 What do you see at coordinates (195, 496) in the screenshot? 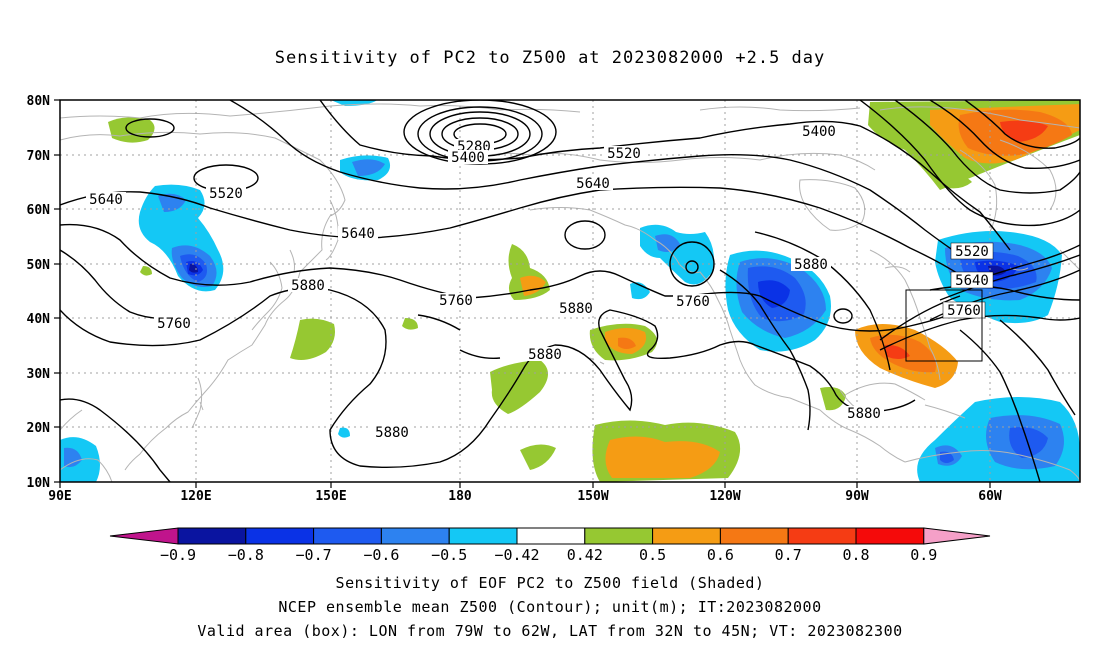
I see `lon-label: 120E` at bounding box center [195, 496].